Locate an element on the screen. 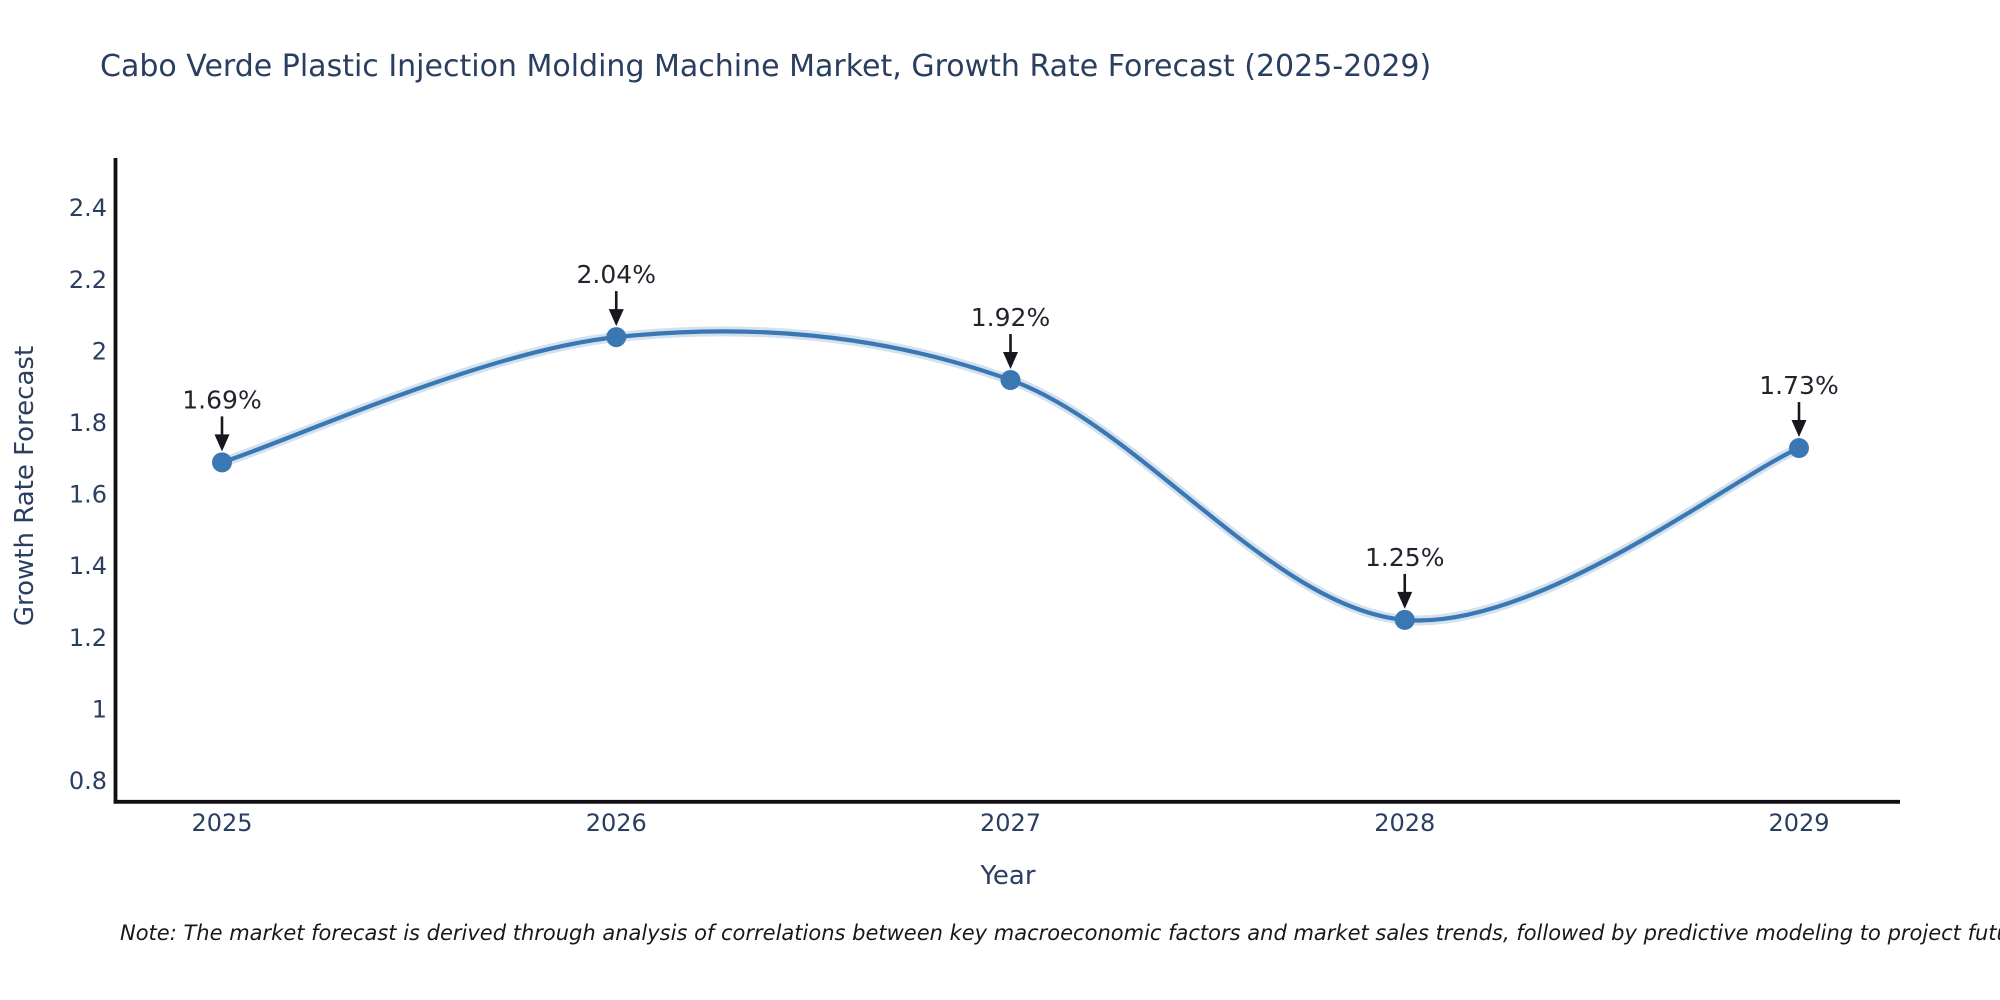 This screenshot has height=1000, width=2000. y-tick-label: 2.4 is located at coordinates (88, 208).